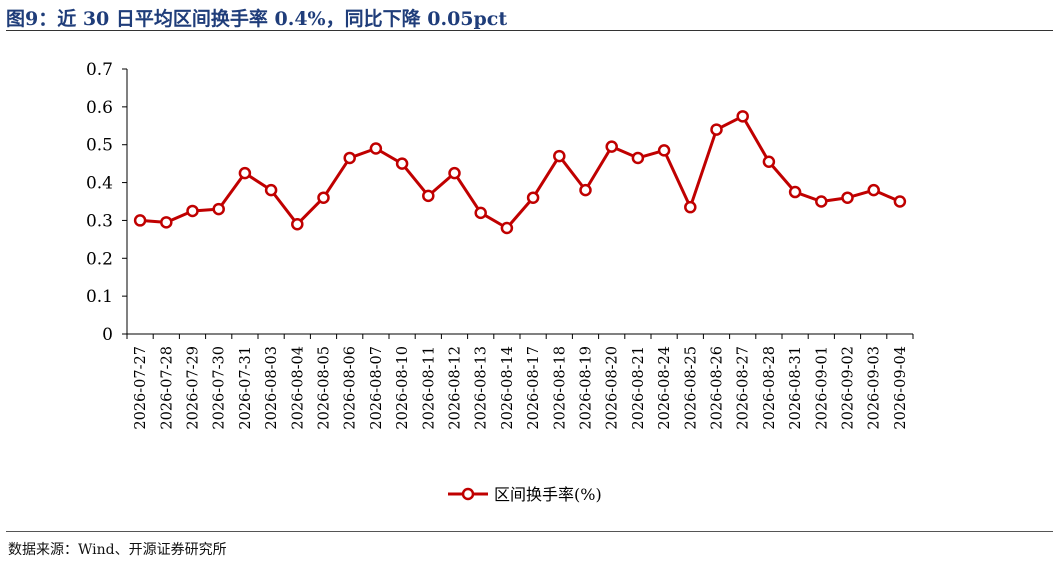 This screenshot has width=1057, height=562. Describe the element at coordinates (377, 388) in the screenshot. I see `x-tick-label: 2026-08-07` at that location.